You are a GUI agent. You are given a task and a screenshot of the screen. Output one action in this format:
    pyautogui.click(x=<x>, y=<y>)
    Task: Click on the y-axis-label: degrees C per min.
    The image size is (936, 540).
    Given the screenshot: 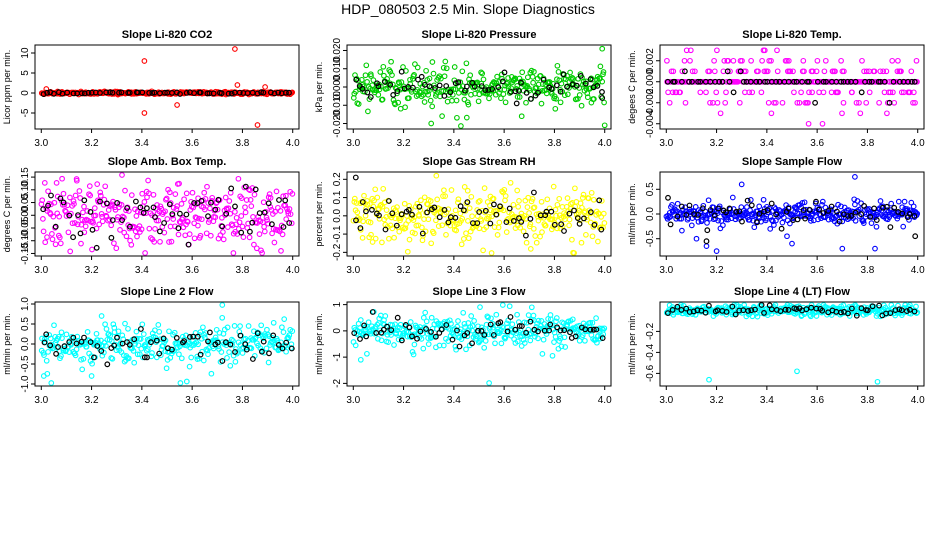 What is the action you would take?
    pyautogui.click(x=7, y=214)
    